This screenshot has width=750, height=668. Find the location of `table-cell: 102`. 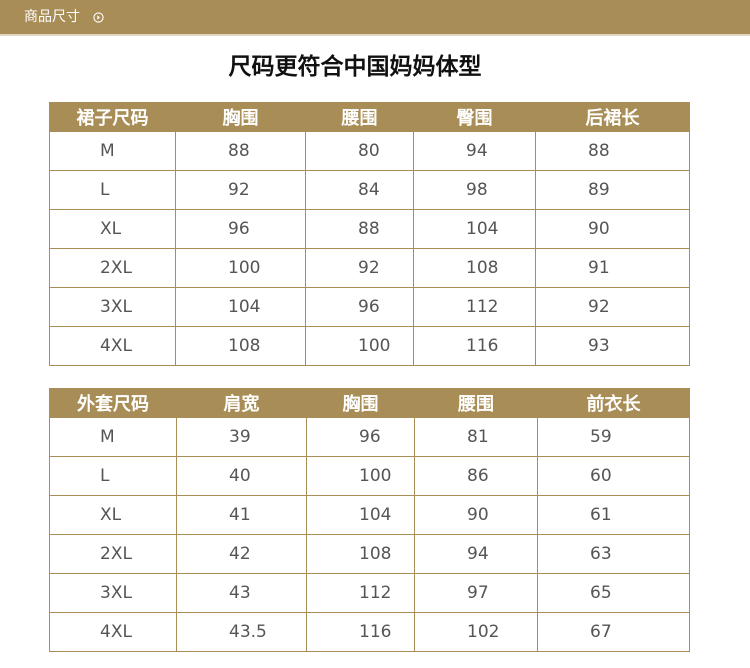

table-cell: 102 is located at coordinates (476, 632).